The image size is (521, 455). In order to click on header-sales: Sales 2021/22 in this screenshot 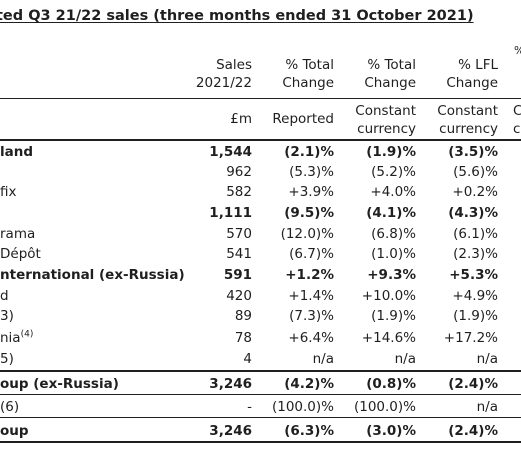, I will do `click(224, 74)`.